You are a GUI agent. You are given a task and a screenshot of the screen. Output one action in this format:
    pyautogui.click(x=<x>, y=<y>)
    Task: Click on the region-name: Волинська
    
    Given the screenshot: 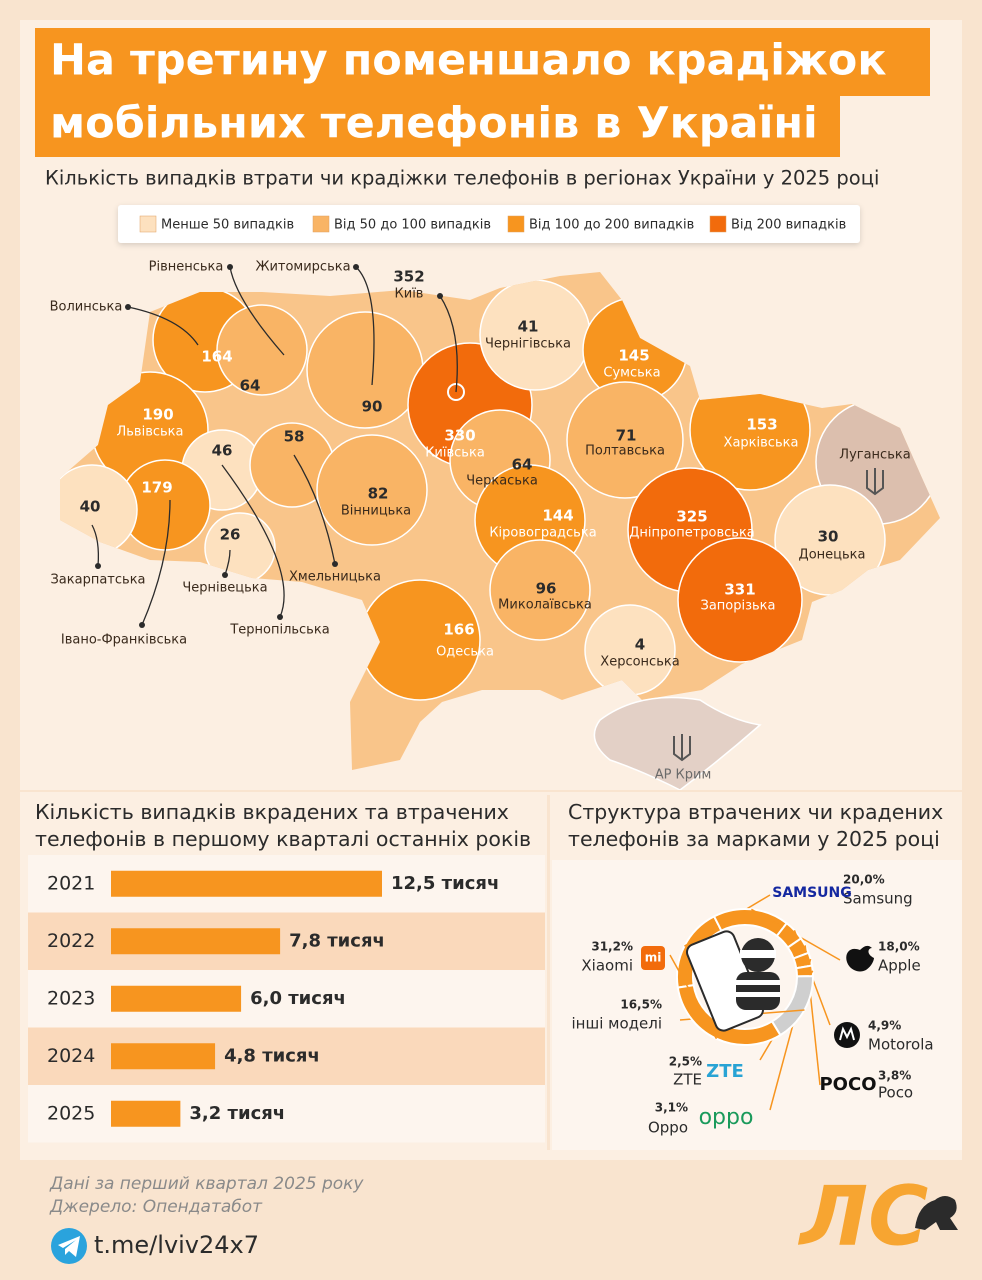 What is the action you would take?
    pyautogui.click(x=86, y=307)
    